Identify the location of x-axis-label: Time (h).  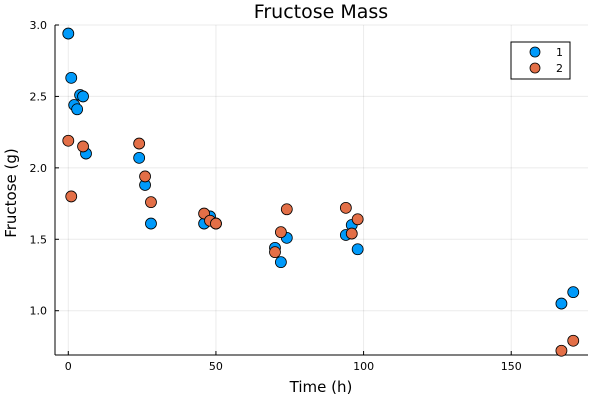
(321, 387).